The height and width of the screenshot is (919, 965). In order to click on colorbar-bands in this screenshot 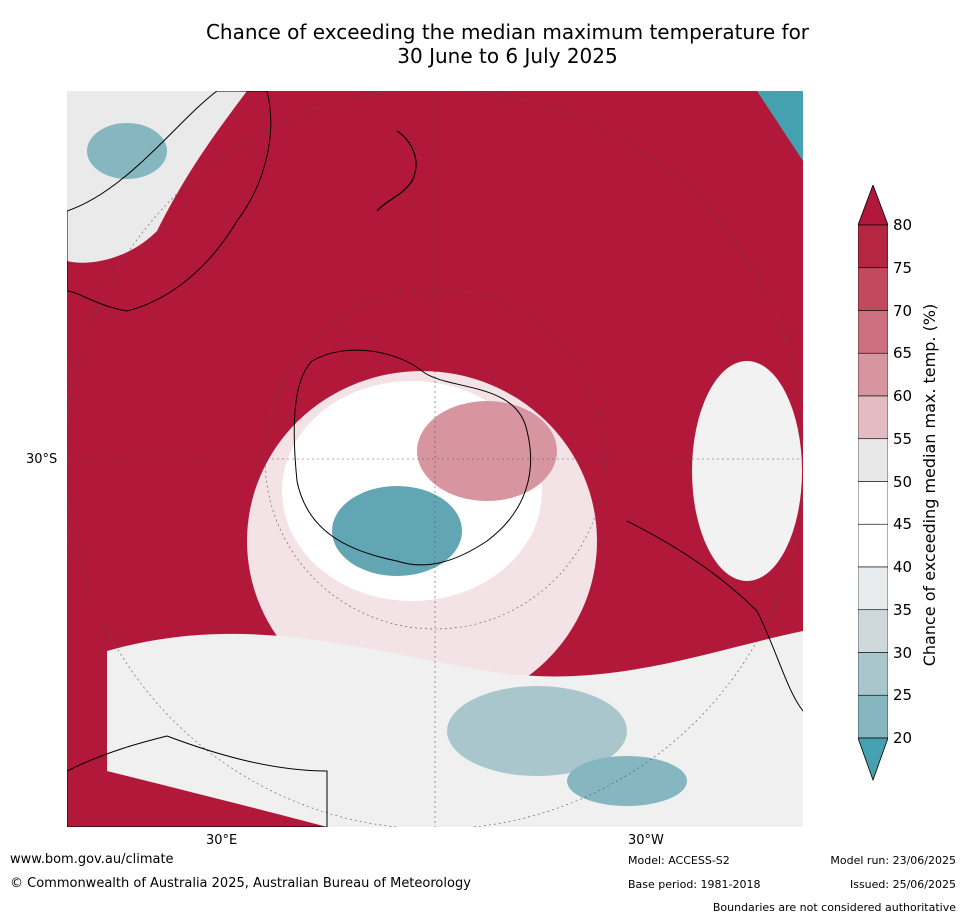, I will do `click(873, 481)`.